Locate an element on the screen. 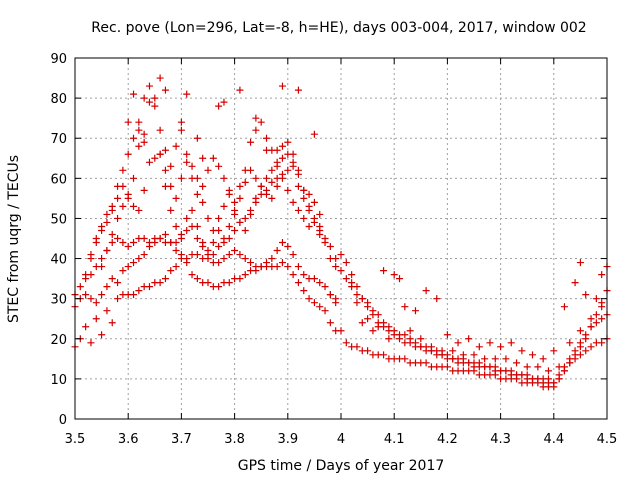 The width and height of the screenshot is (640, 480). y-tick-label: 10 is located at coordinates (58, 380).